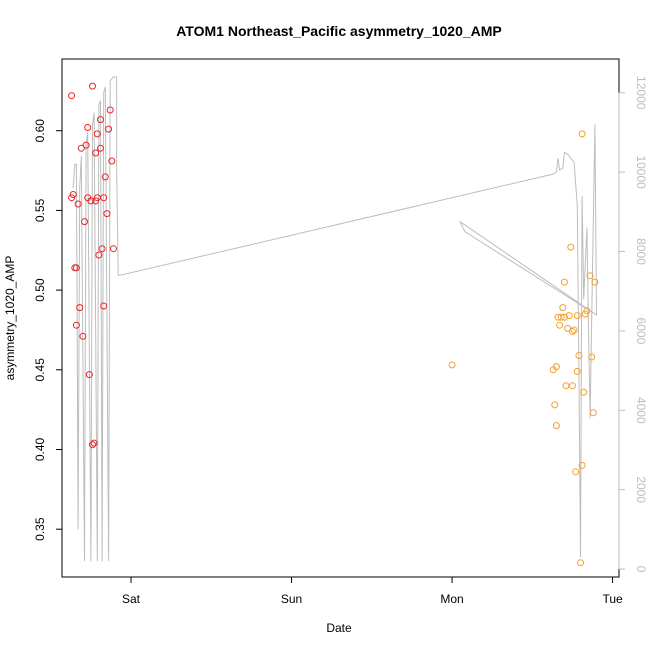 The height and width of the screenshot is (655, 650). What do you see at coordinates (641, 251) in the screenshot?
I see `right-tick-label: 8000` at bounding box center [641, 251].